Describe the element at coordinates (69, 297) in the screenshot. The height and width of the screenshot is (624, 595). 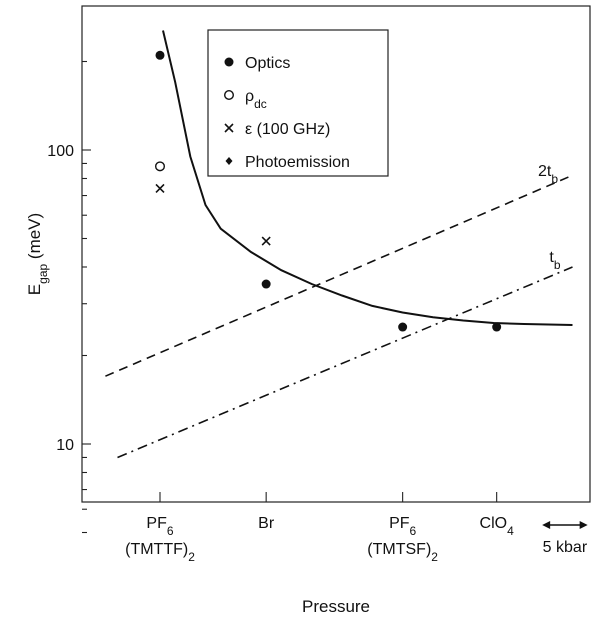
I see `y-axis: 10 100` at that location.